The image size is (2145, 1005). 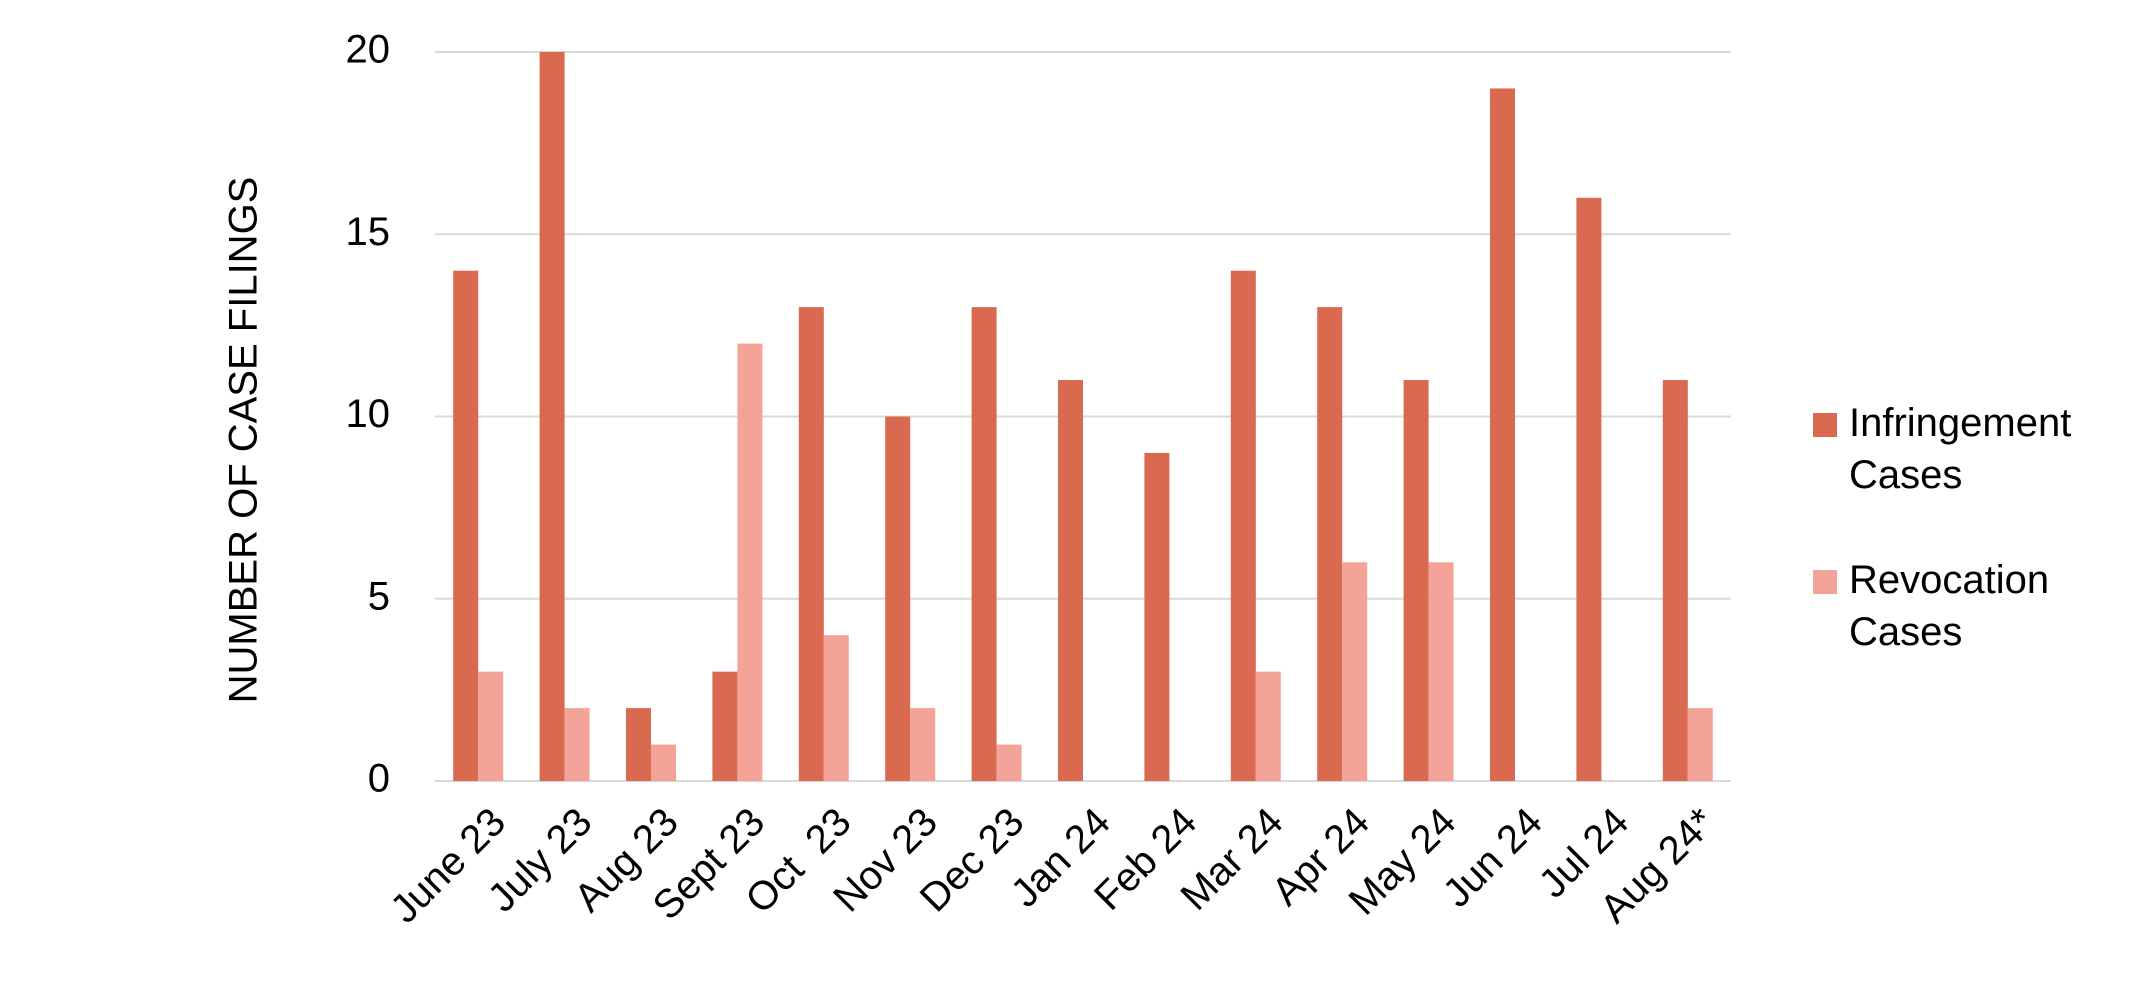 What do you see at coordinates (379, 596) in the screenshot?
I see `y-tick-label: 5` at bounding box center [379, 596].